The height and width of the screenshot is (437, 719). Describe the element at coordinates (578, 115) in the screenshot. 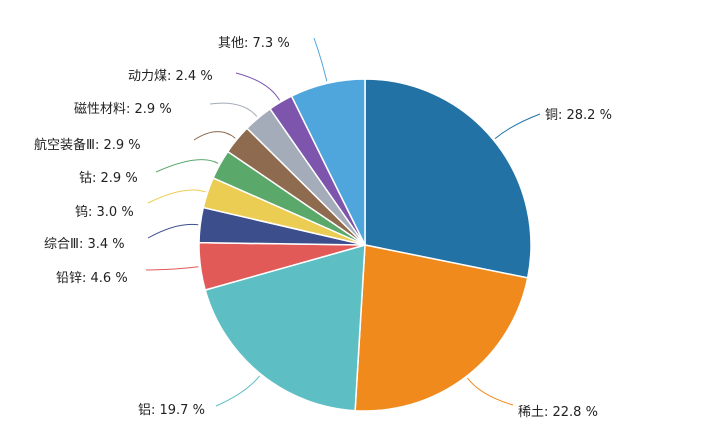

I see `slice-label-0: 铜: 28.2 %` at that location.